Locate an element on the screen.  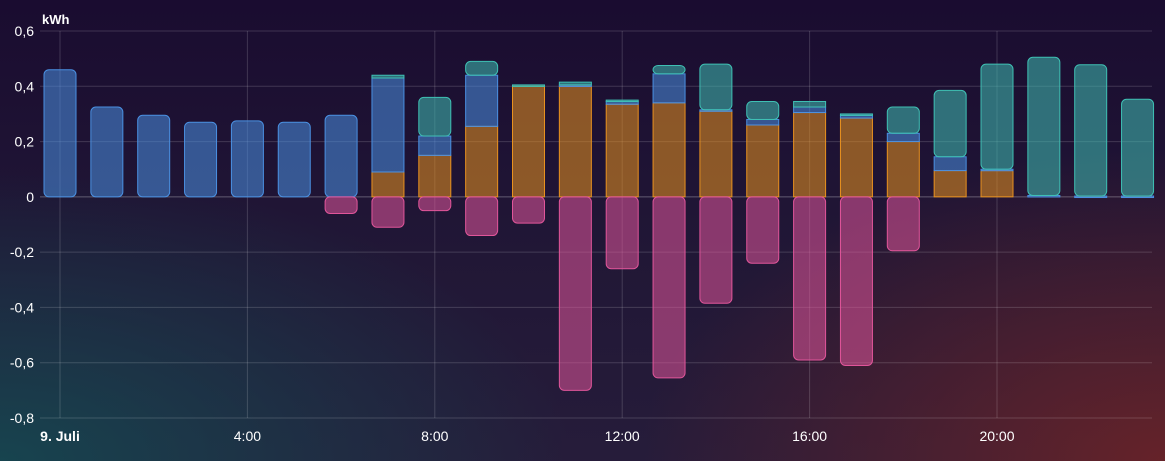
x-tick-label: 8:00 is located at coordinates (434, 436).